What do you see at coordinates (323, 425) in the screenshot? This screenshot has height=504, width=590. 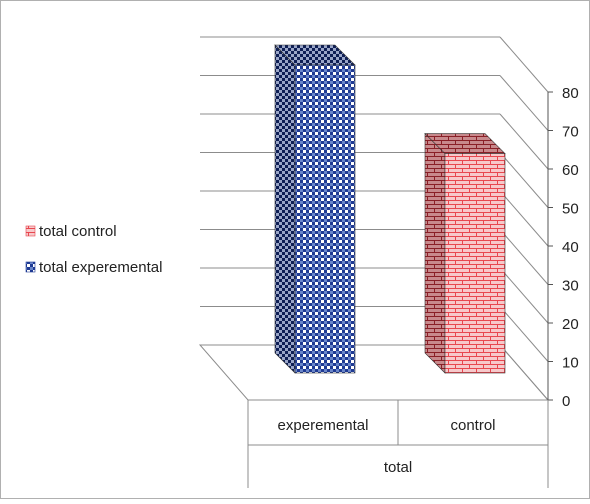 I see `x-tick-label: experemental` at bounding box center [323, 425].